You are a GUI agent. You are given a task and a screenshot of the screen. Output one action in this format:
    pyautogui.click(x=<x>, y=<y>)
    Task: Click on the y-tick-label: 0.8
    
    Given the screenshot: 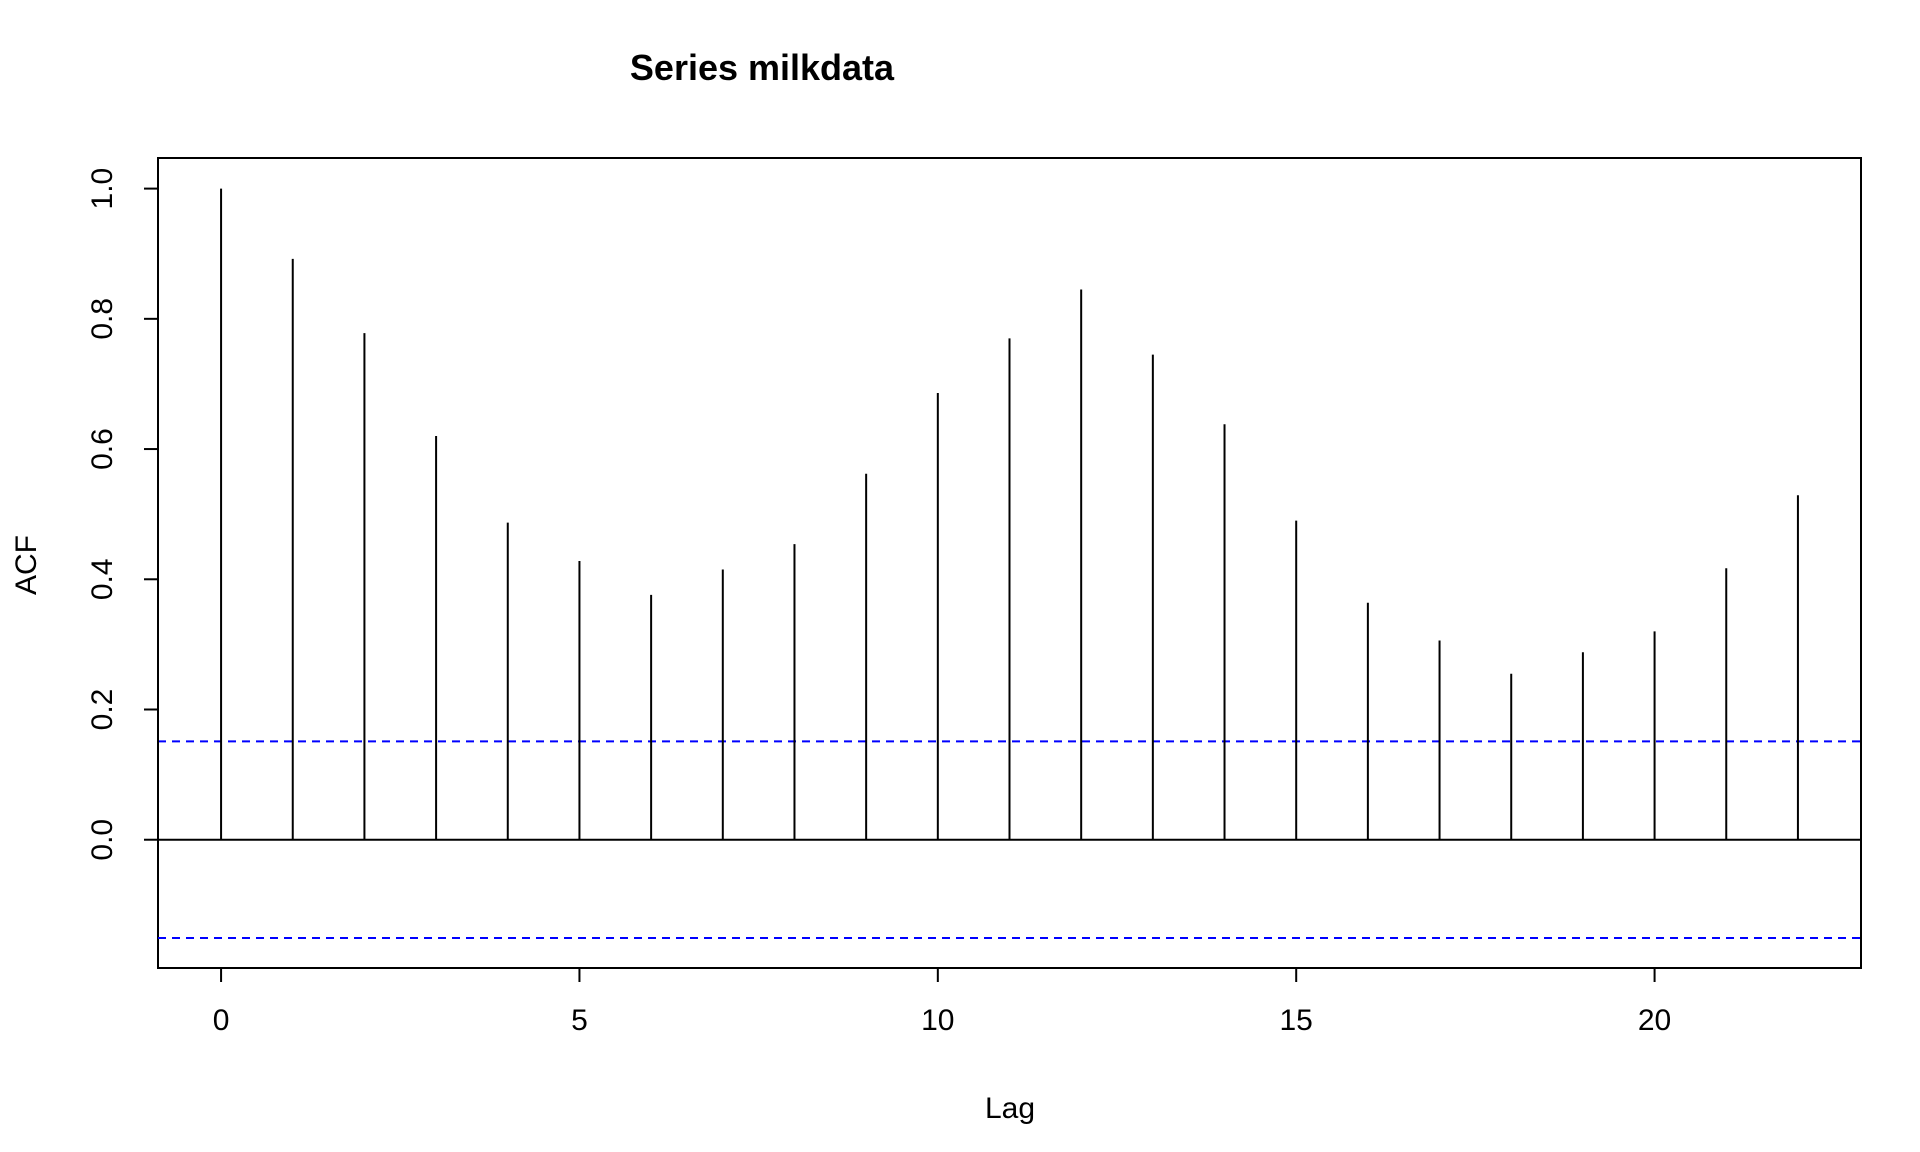 What is the action you would take?
    pyautogui.click(x=102, y=319)
    